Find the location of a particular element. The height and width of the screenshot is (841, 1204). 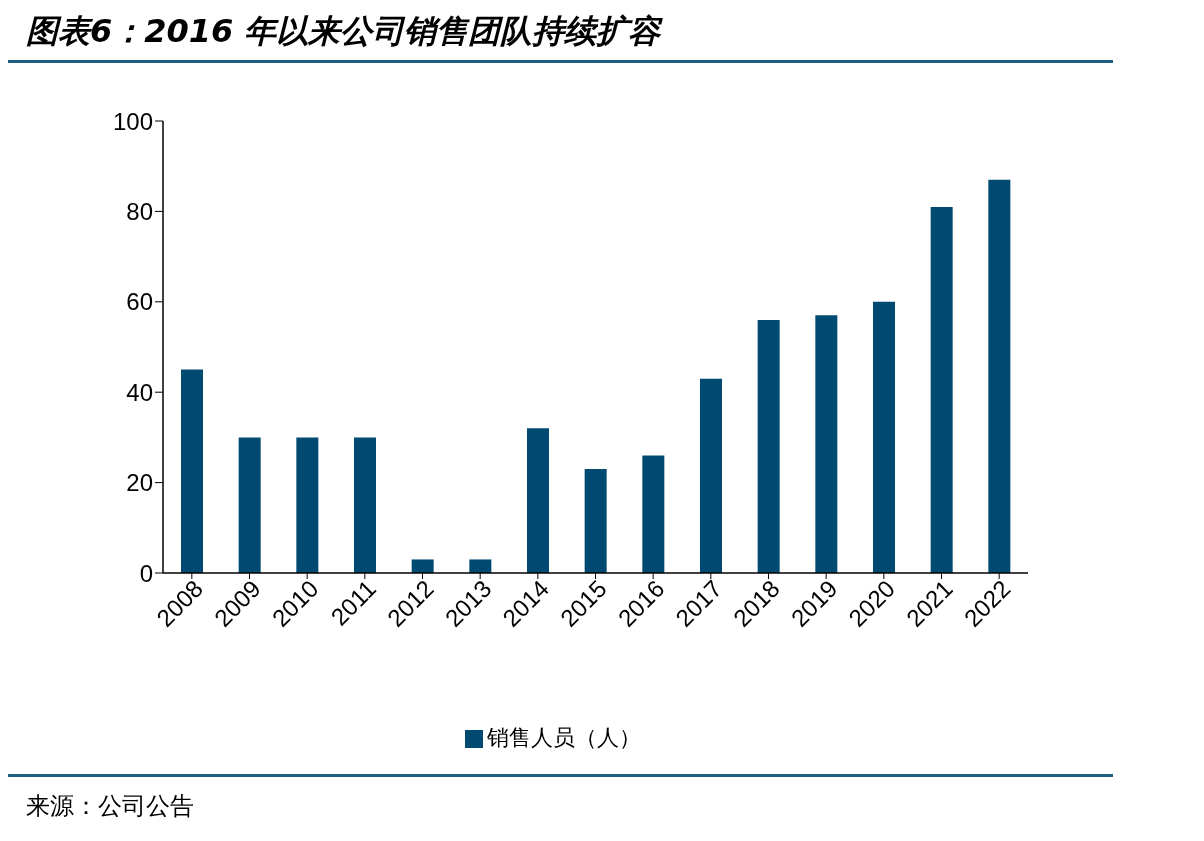

chart-title: 图表6：2016 年以来公司销售团队持续扩容 is located at coordinates (343, 31).